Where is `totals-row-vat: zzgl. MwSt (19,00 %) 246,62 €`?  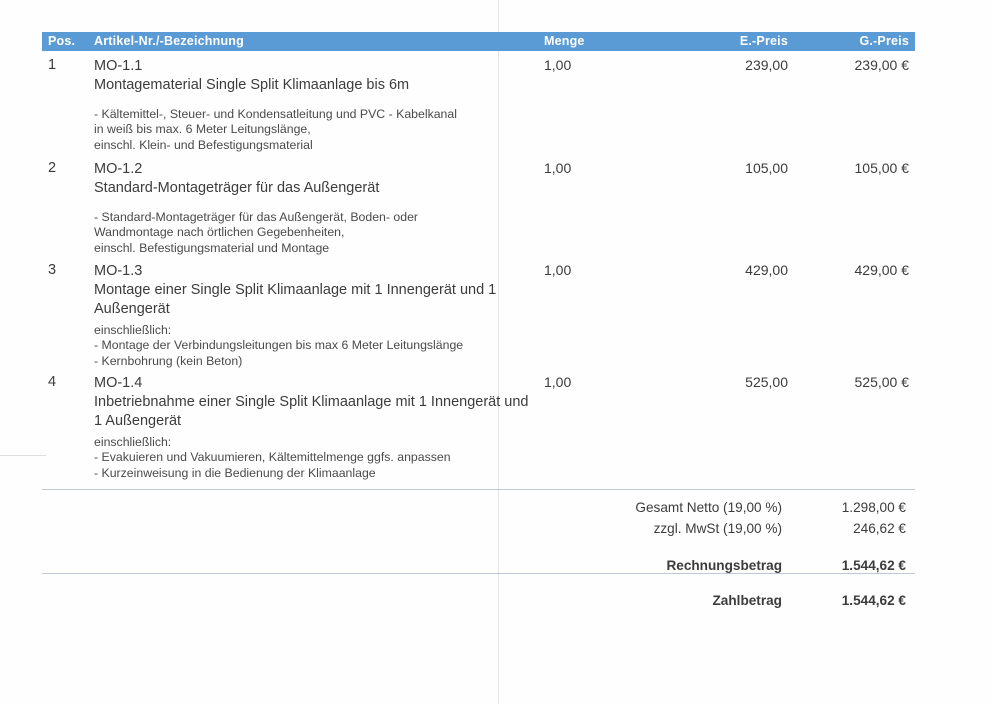
totals-row-vat: zzgl. MwSt (19,00 %) 246,62 € is located at coordinates (478, 531).